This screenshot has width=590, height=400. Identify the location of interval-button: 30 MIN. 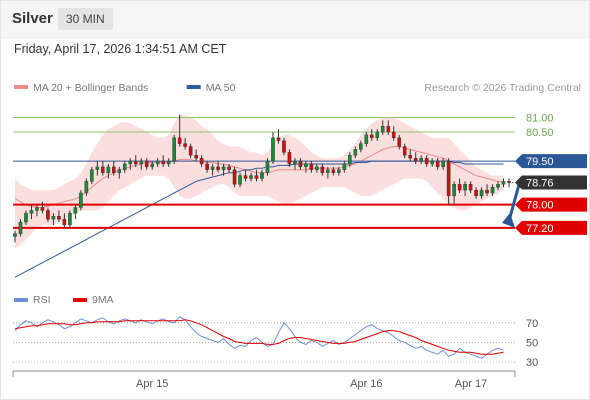
(85, 19).